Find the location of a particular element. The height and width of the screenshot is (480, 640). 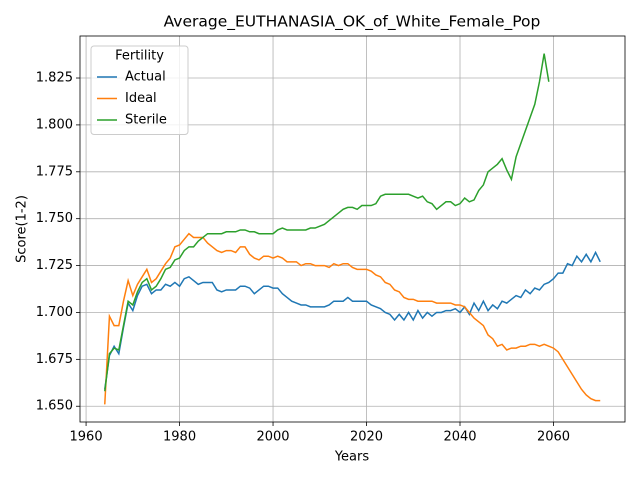

x-tick-label: 2040 is located at coordinates (459, 437).